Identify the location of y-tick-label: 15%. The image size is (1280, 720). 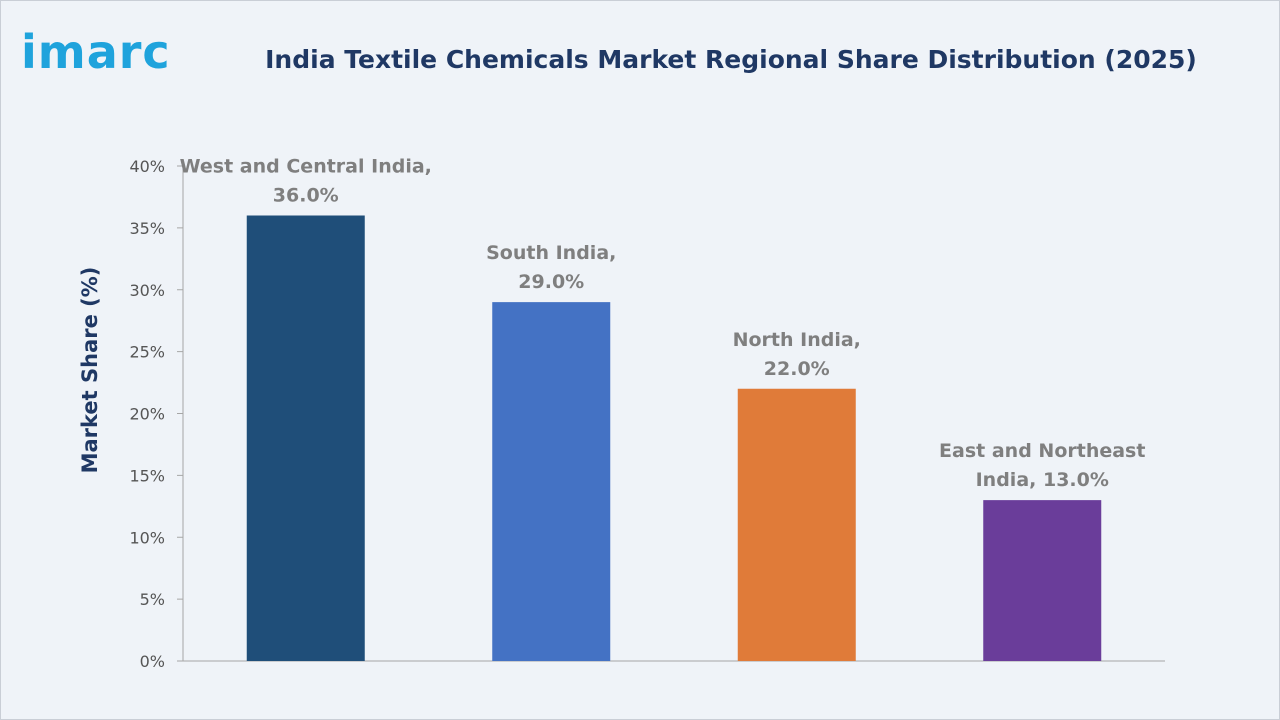
(147, 475).